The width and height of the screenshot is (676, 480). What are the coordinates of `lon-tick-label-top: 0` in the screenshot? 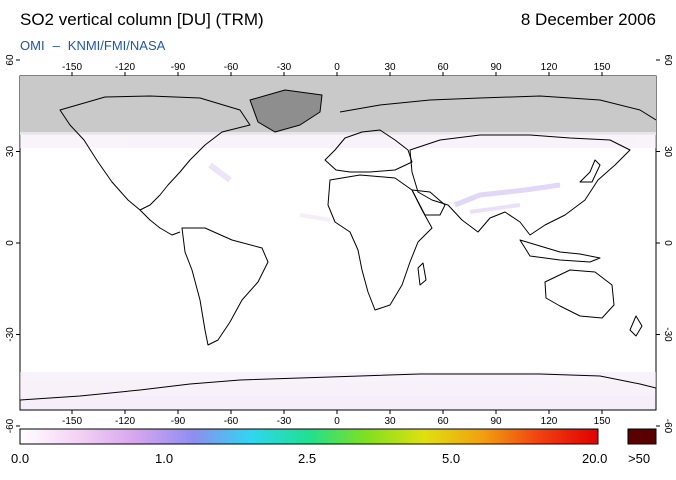 It's located at (337, 67).